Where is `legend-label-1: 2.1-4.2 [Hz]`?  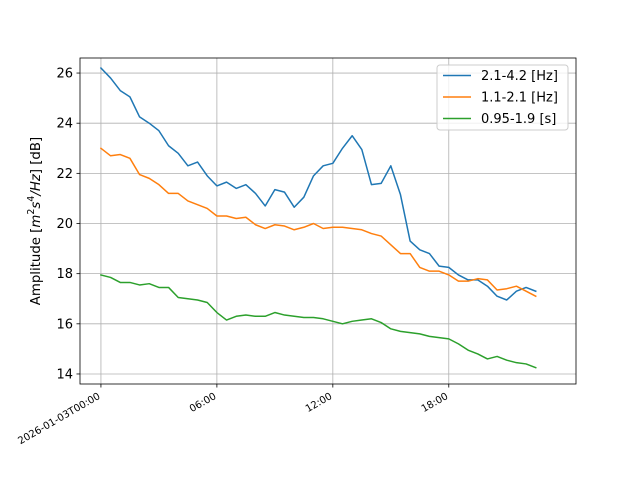
legend-label-1: 2.1-4.2 [Hz] is located at coordinates (519, 76).